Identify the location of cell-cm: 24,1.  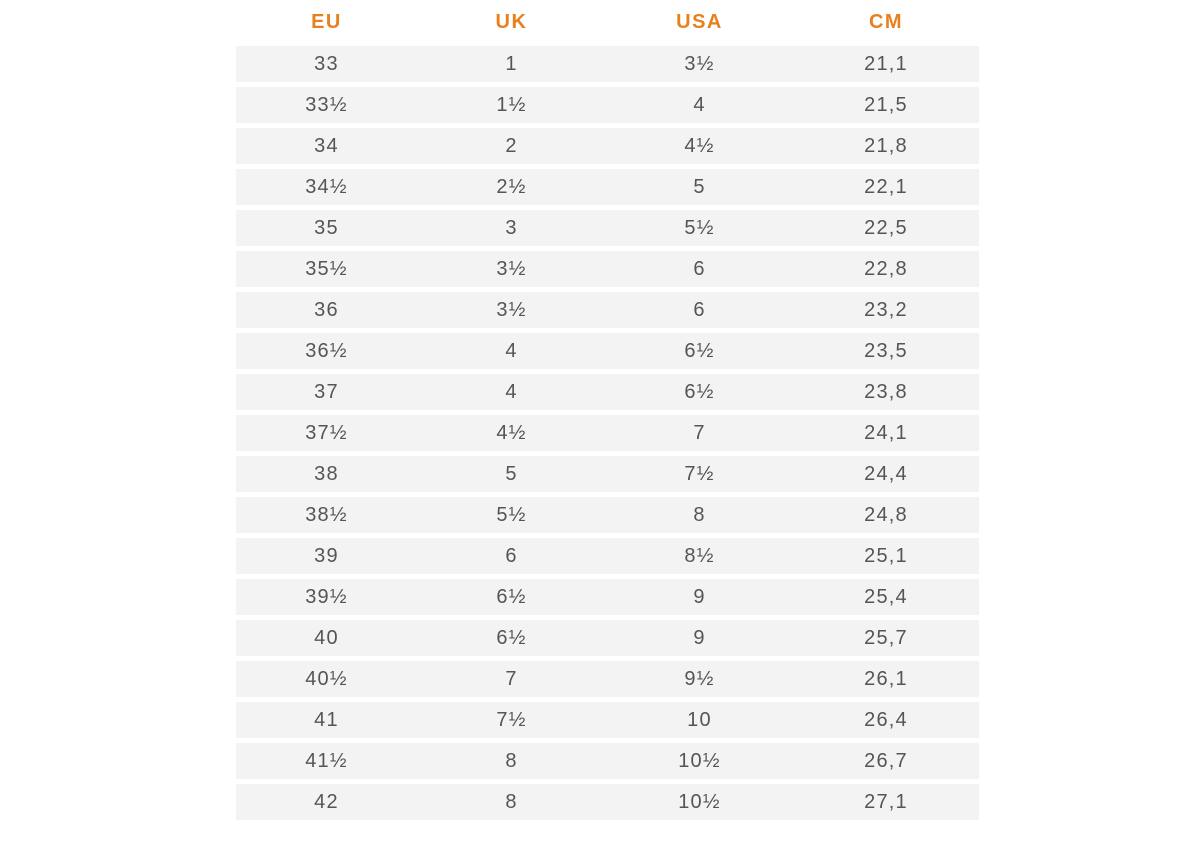
(886, 433).